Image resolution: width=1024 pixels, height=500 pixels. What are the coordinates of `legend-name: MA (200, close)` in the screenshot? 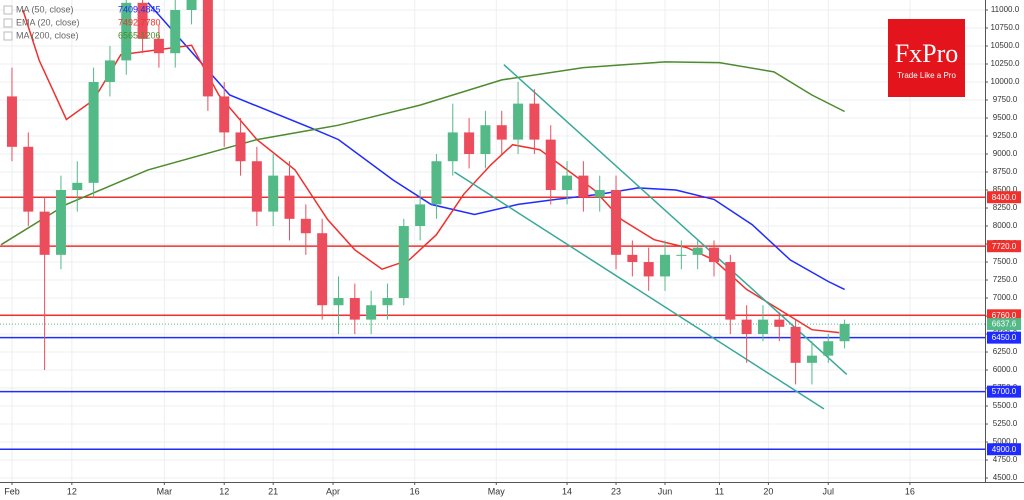 It's located at (47, 35).